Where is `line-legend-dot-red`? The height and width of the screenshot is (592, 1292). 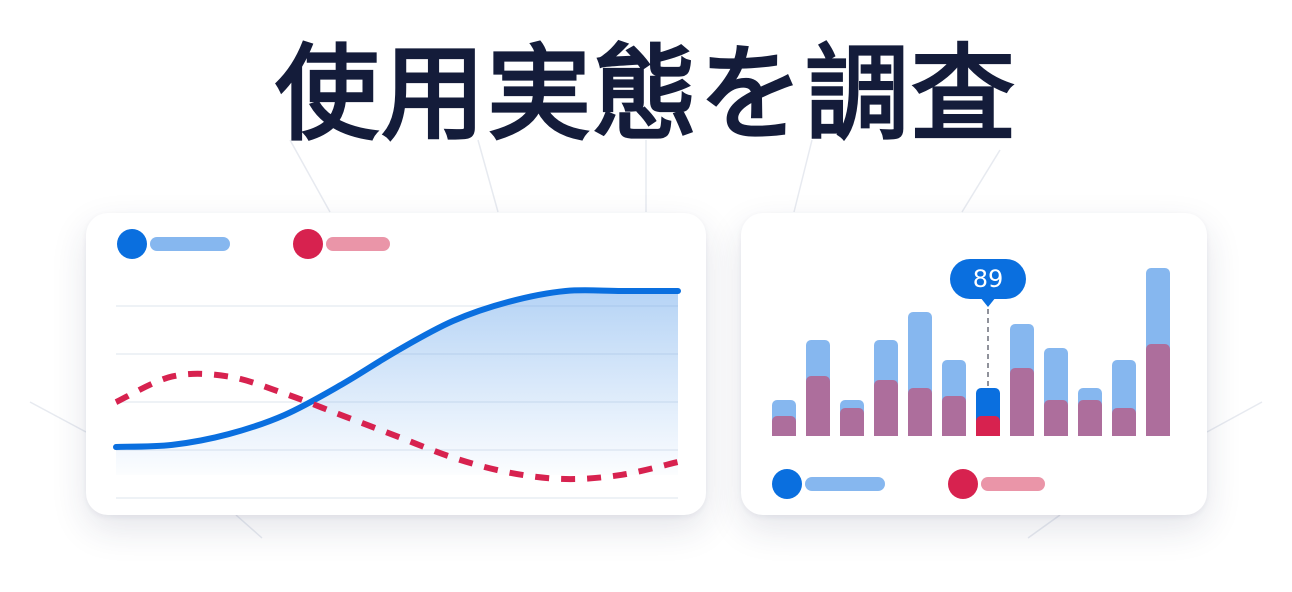 line-legend-dot-red is located at coordinates (308, 244).